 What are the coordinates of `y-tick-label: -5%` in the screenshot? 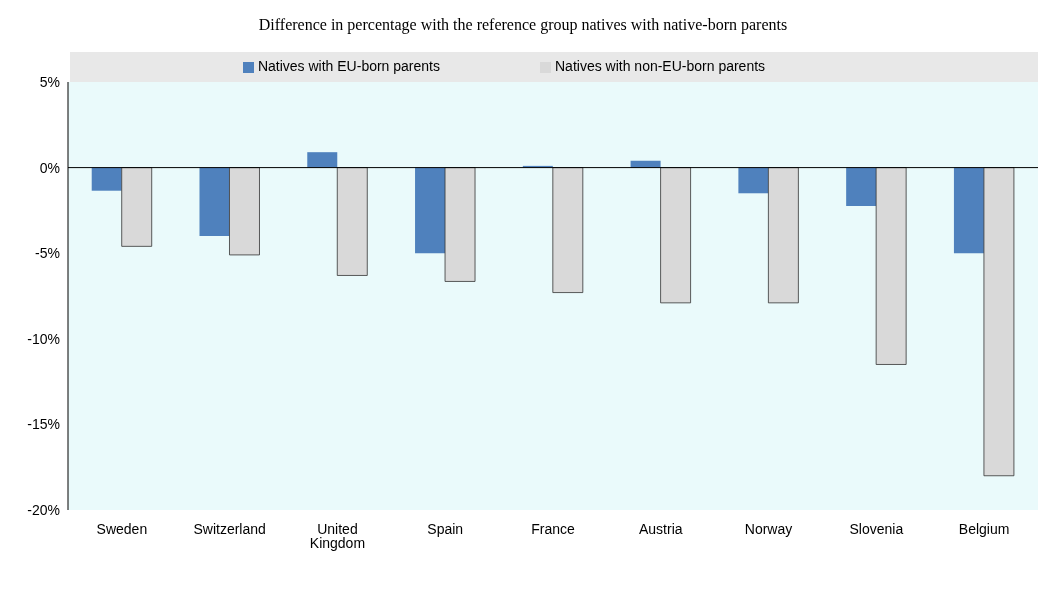 It's located at (47, 253).